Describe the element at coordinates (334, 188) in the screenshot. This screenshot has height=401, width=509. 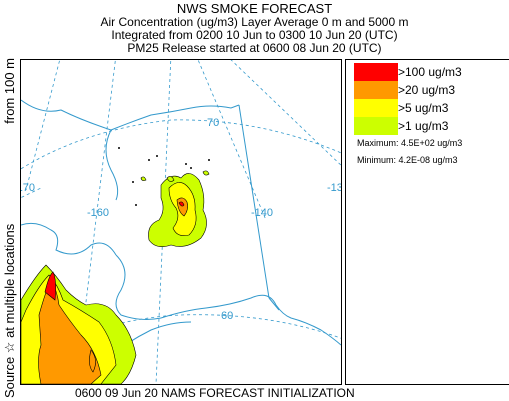
I see `lon-130-label: -130` at that location.